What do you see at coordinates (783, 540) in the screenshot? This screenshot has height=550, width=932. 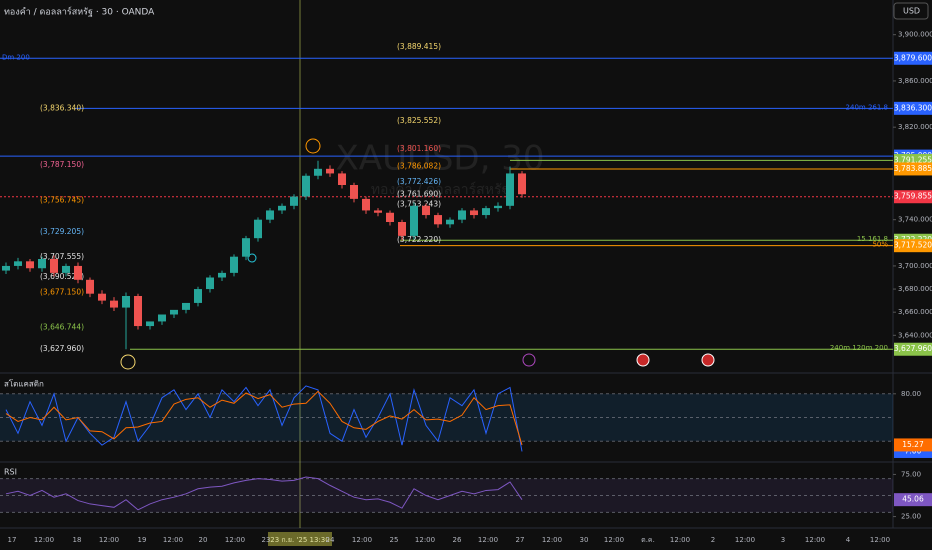 I see `x-tick-label: 3` at bounding box center [783, 540].